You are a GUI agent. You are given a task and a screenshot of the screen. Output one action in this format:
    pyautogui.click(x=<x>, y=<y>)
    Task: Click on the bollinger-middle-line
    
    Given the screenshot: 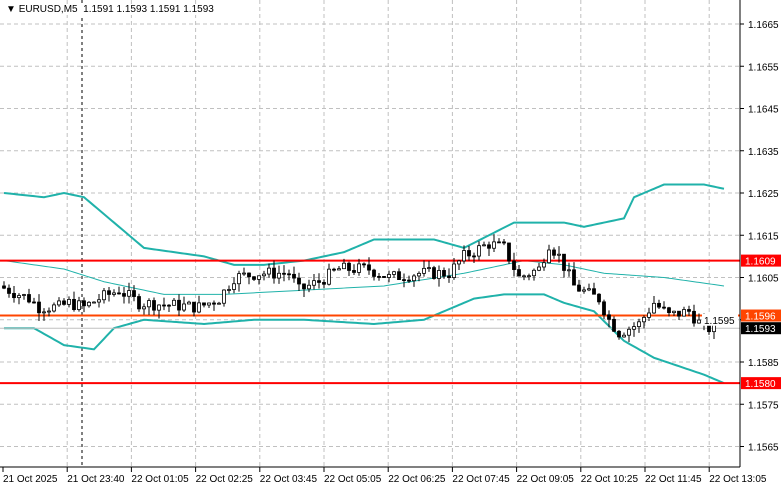 What is the action you would take?
    pyautogui.click(x=364, y=277)
    